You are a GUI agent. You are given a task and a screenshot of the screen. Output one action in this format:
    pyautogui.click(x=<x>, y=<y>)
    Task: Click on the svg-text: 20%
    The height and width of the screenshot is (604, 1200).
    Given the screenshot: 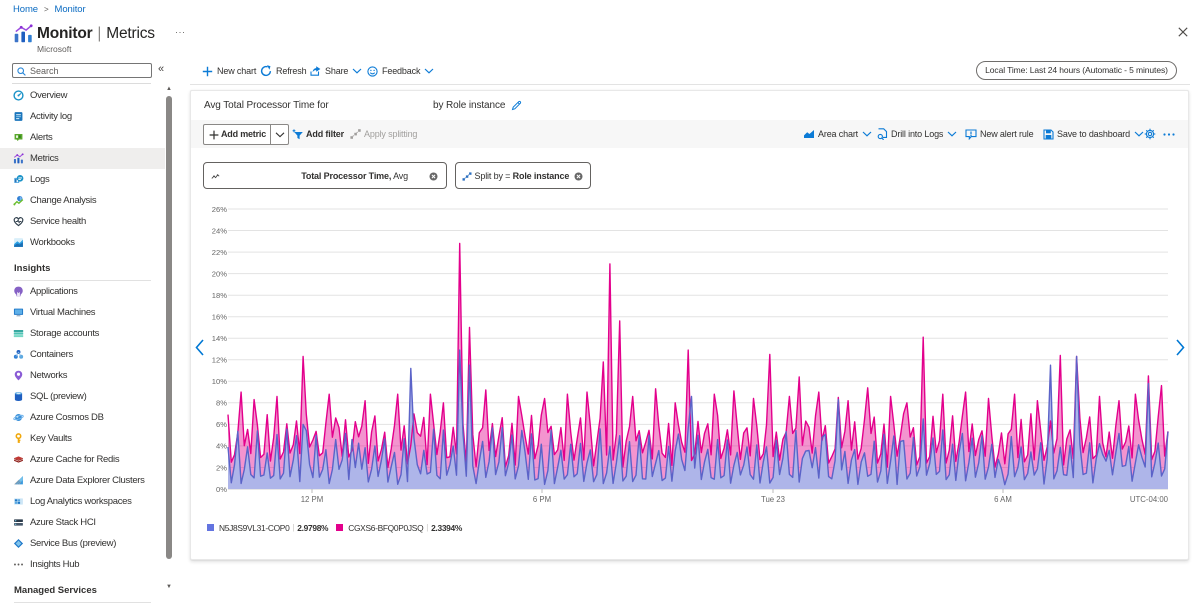 What is the action you would take?
    pyautogui.click(x=219, y=273)
    